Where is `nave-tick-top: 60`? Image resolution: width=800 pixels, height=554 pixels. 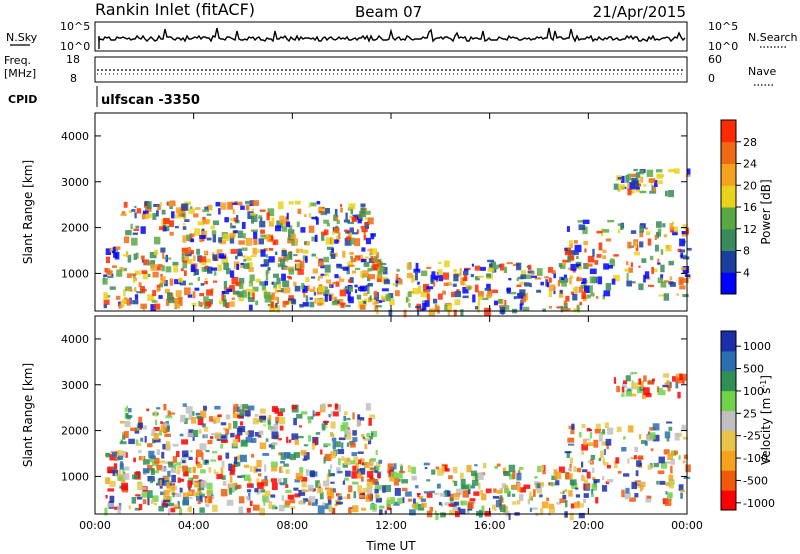 nave-tick-top: 60 is located at coordinates (715, 59).